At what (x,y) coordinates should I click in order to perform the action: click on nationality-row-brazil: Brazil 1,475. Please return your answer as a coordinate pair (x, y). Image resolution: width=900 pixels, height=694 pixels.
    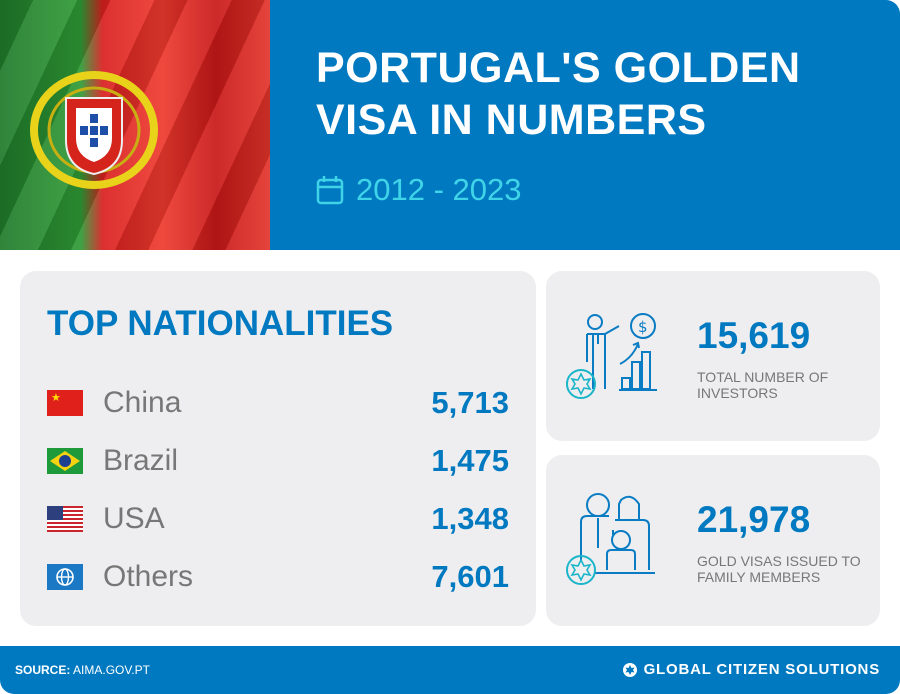
    Looking at the image, I should click on (278, 461).